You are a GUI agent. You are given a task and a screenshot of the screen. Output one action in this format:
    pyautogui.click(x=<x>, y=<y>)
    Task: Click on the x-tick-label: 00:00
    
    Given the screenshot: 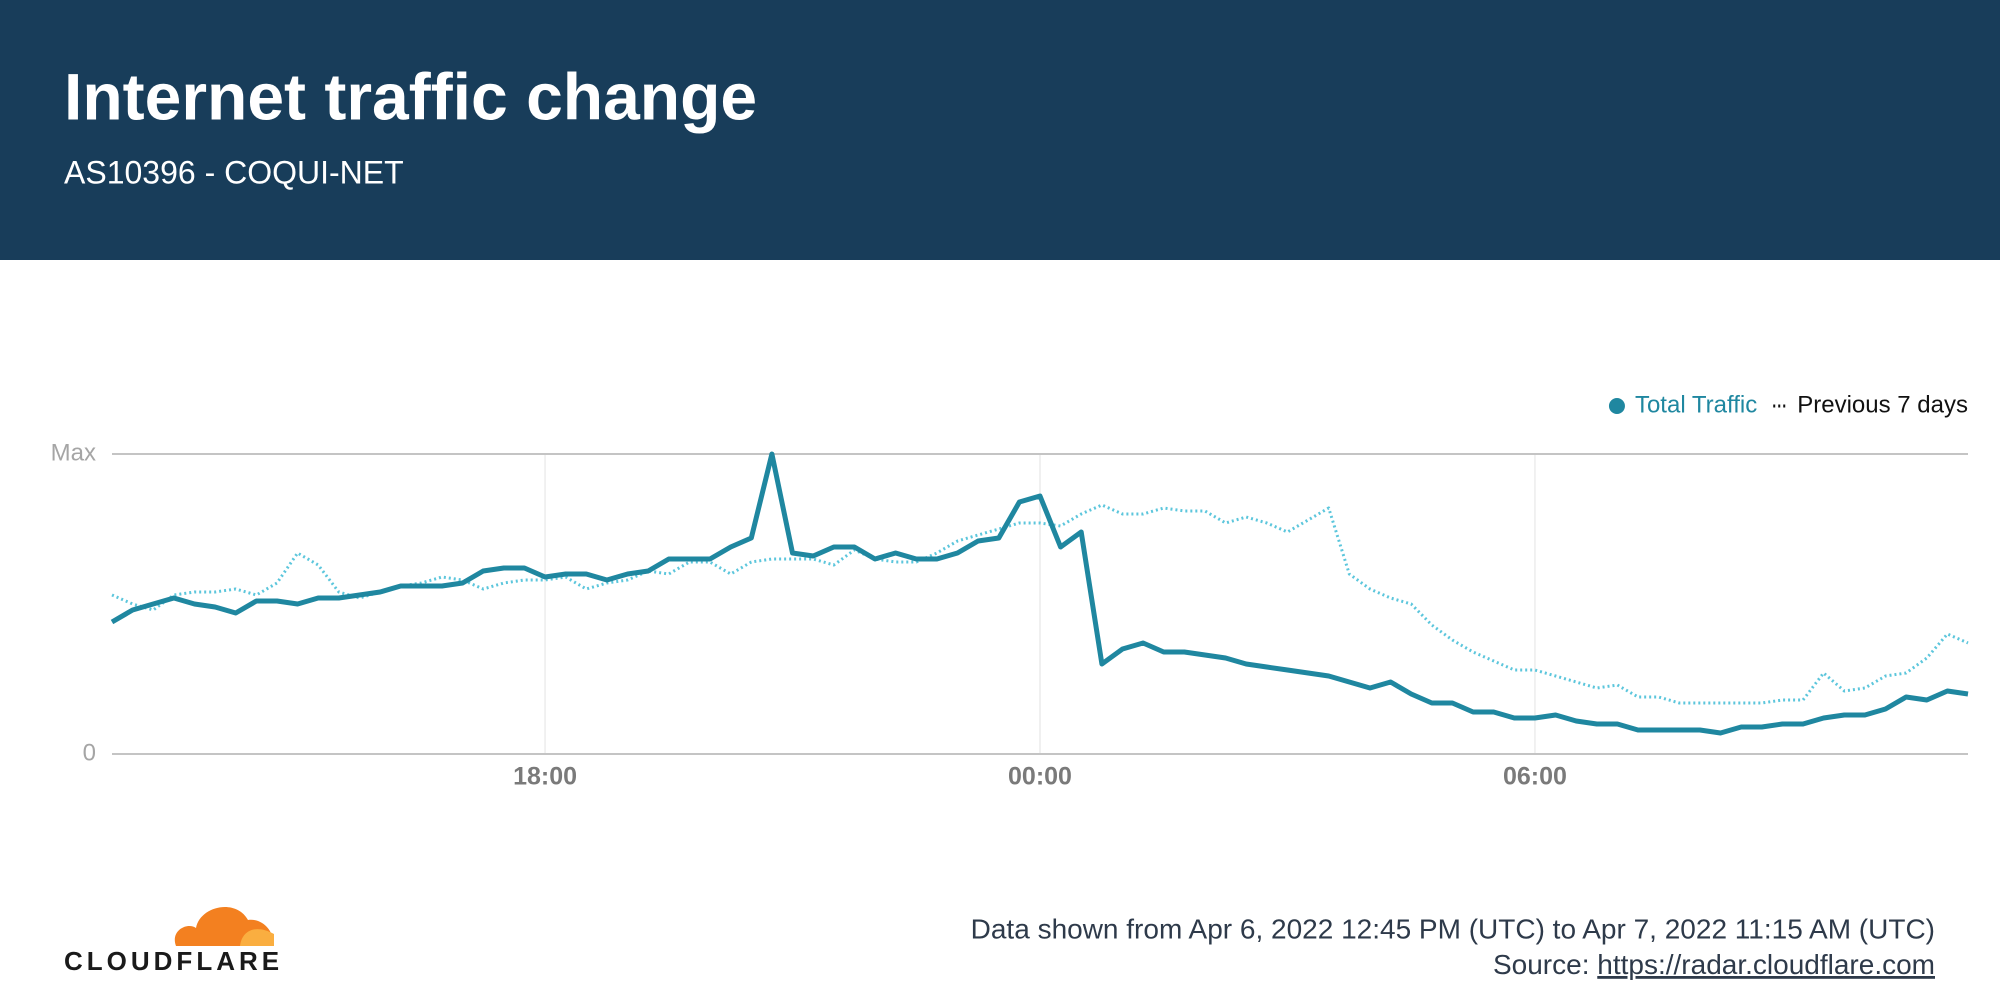 What is the action you would take?
    pyautogui.click(x=1040, y=777)
    